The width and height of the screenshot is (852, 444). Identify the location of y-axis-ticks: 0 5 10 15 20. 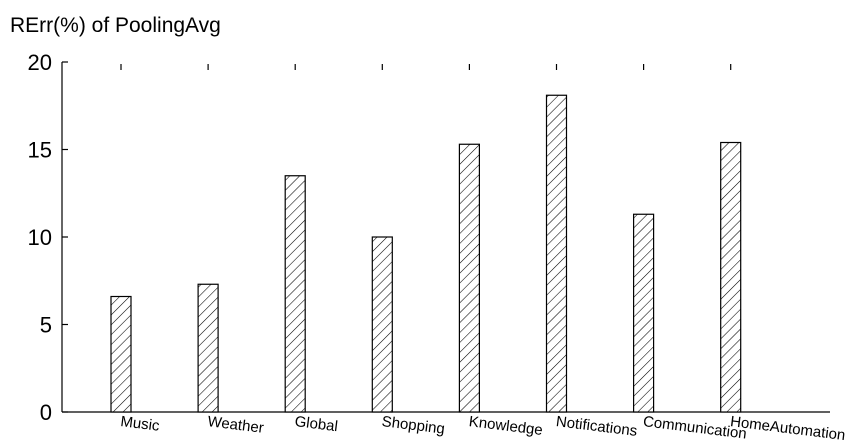
(48, 237).